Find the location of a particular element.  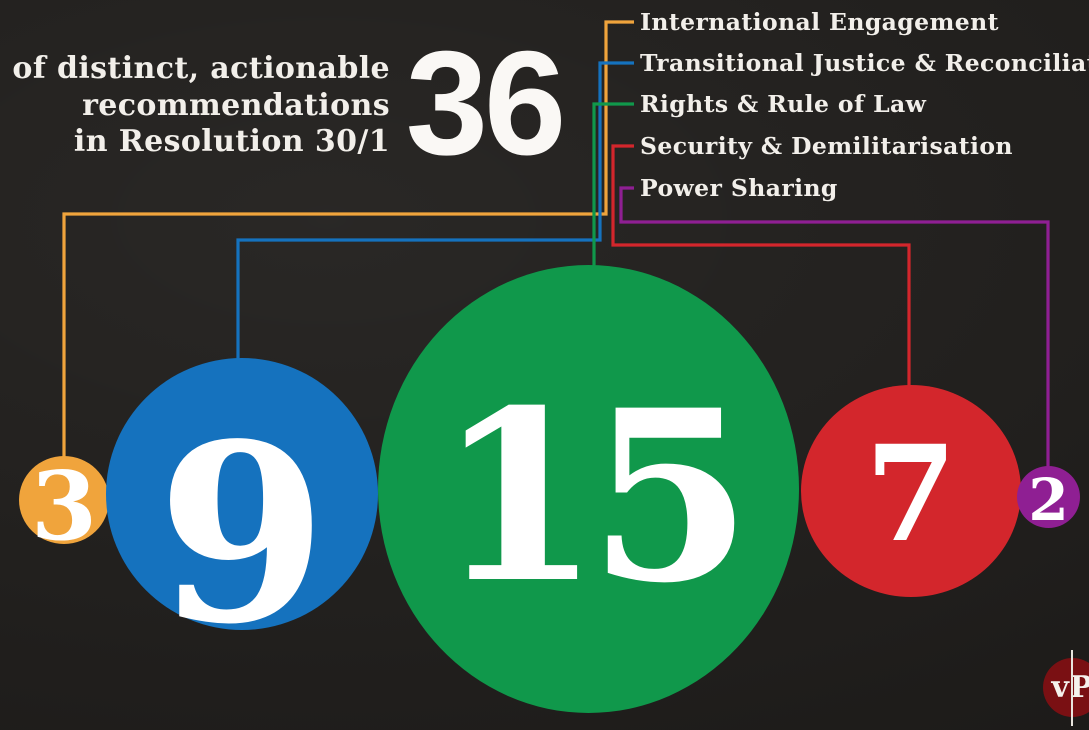

bubble-security-demilitarisation: 7 is located at coordinates (911, 491).